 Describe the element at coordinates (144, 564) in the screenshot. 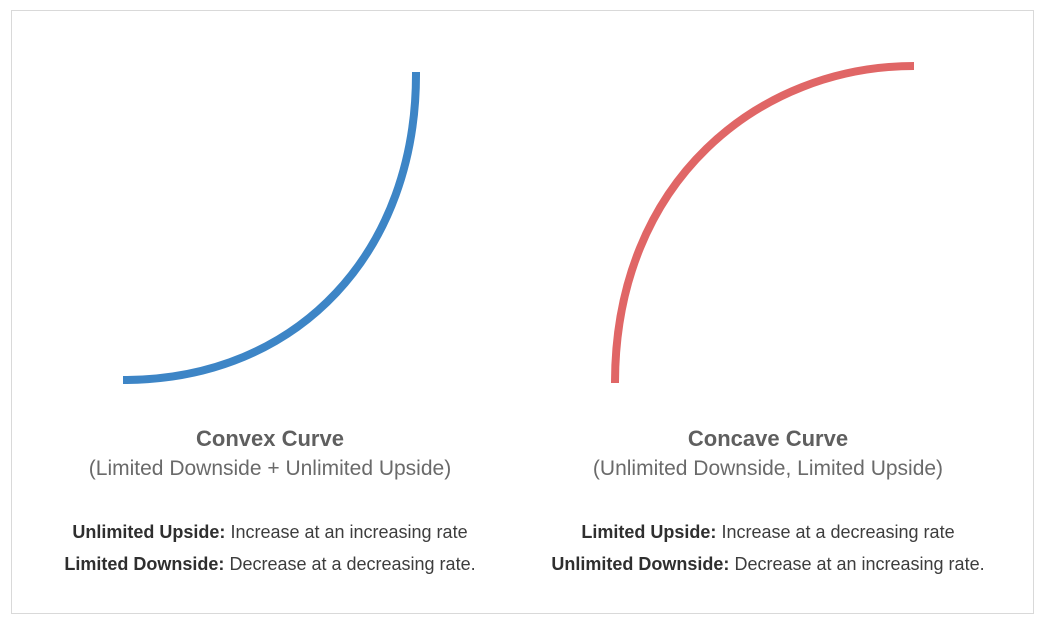

I see `convex-downside-label: Limited Downside:` at that location.